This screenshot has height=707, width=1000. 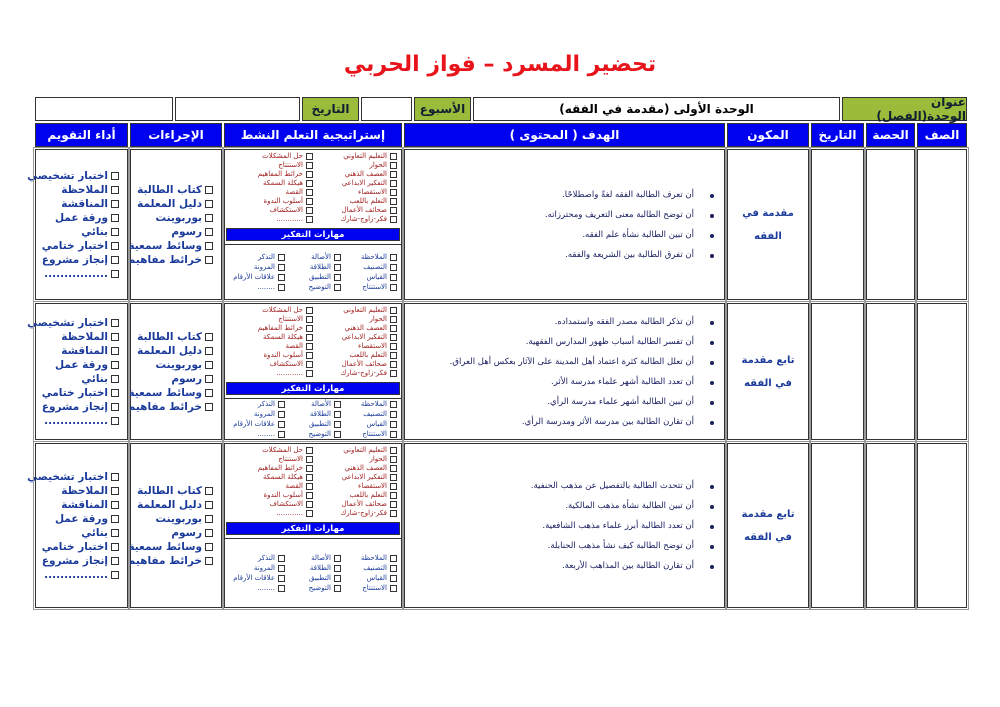 I want to click on evaluation-option: الملاحظة, so click(x=77, y=491).